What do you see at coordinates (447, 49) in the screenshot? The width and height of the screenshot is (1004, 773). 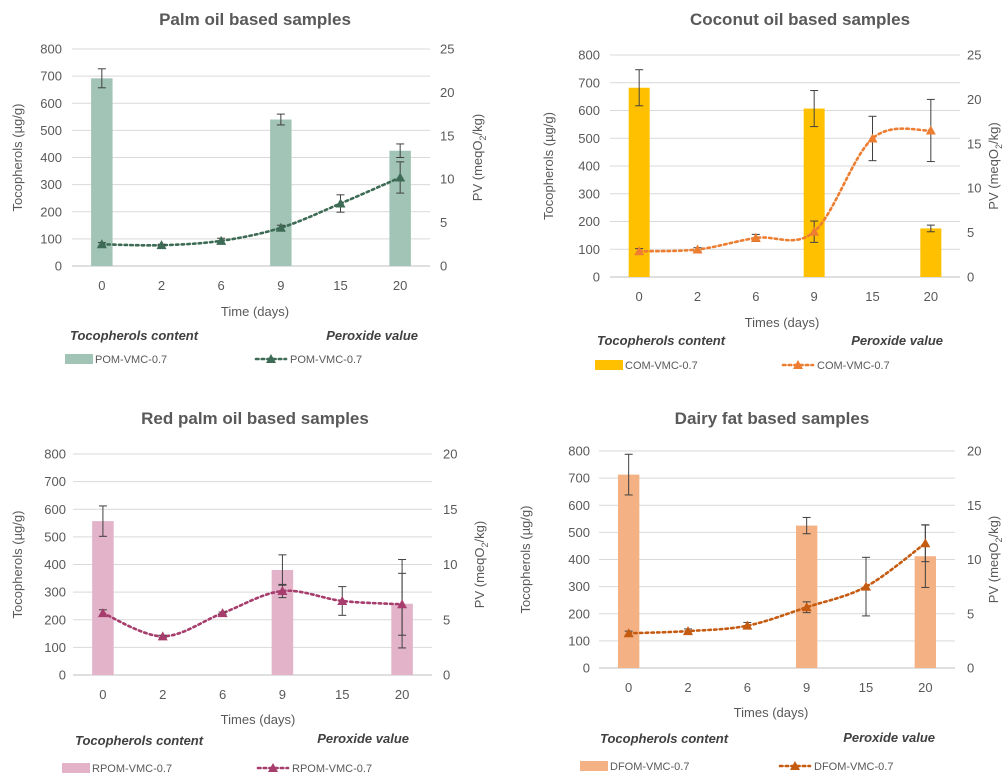 I see `y-right-tick-label: 25` at bounding box center [447, 49].